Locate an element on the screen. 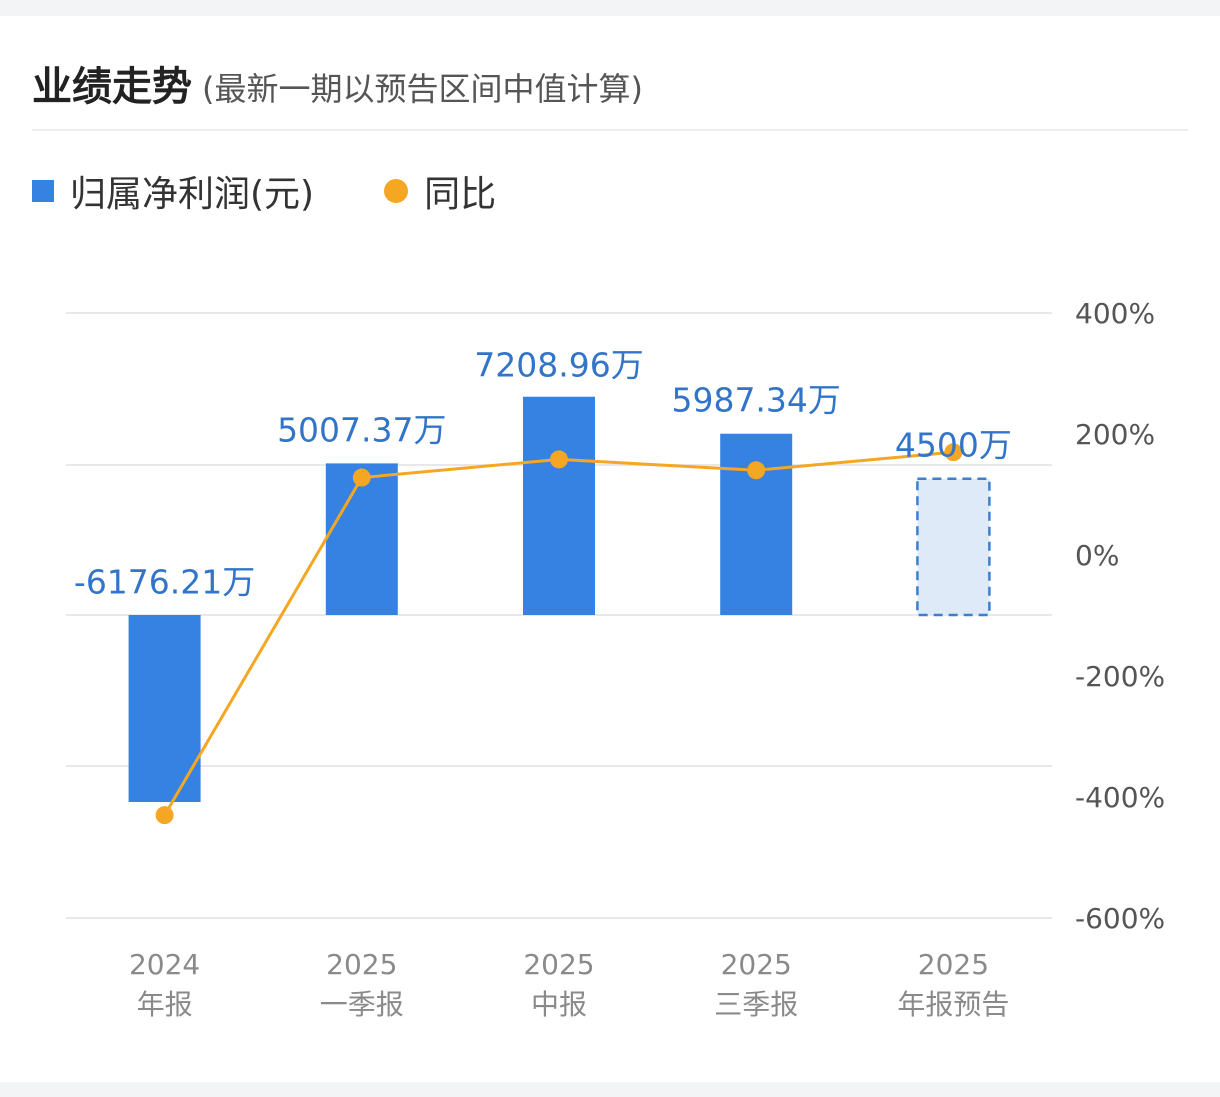 The image size is (1220, 1097). x-axis-tick-period: 中报 is located at coordinates (559, 1004).